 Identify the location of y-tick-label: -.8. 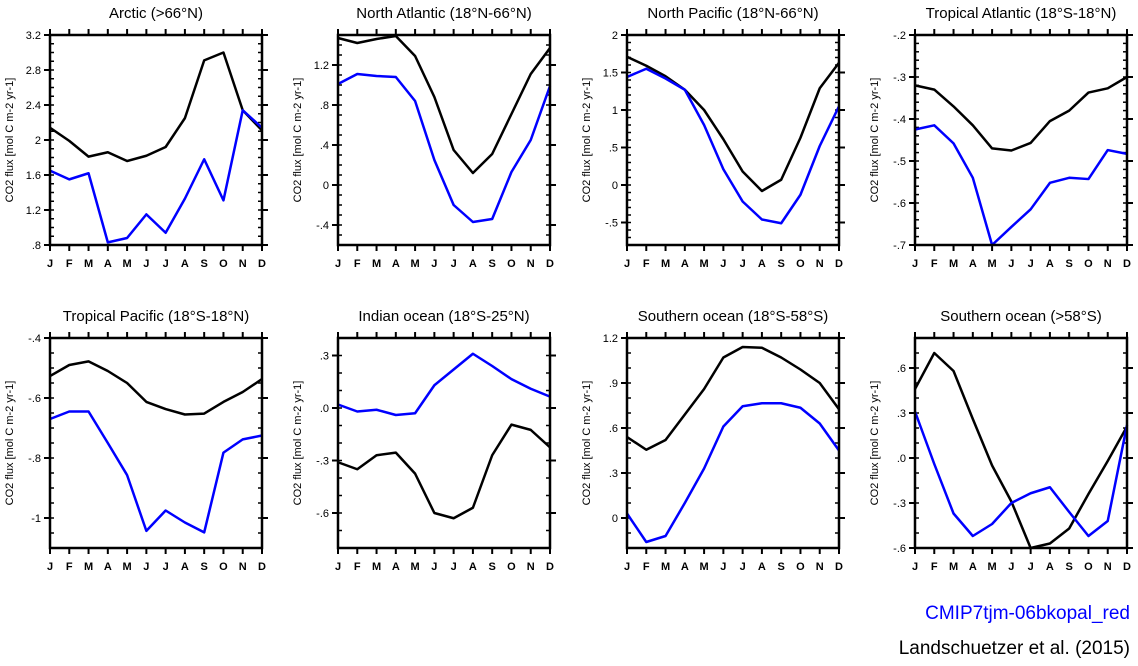
(34, 459).